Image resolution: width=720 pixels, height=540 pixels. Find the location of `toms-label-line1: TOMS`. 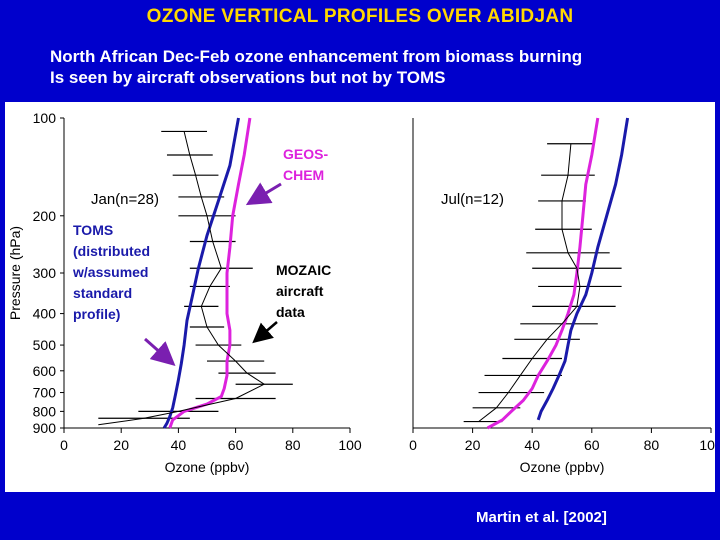

toms-label-line1: TOMS is located at coordinates (93, 230).